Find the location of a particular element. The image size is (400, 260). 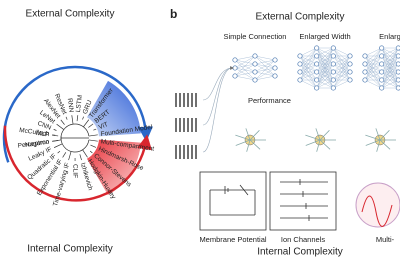

model-label: Nagumo is located at coordinates (37, 143).